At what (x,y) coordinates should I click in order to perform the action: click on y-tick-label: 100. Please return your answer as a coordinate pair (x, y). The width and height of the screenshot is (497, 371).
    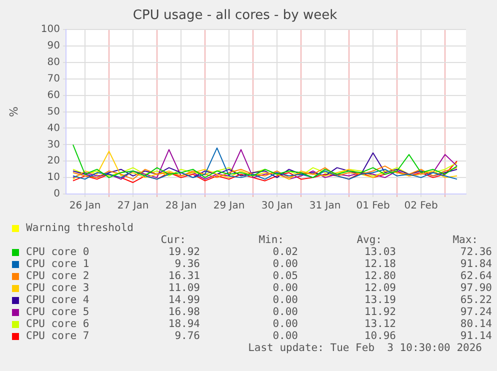
    Looking at the image, I should click on (50, 30).